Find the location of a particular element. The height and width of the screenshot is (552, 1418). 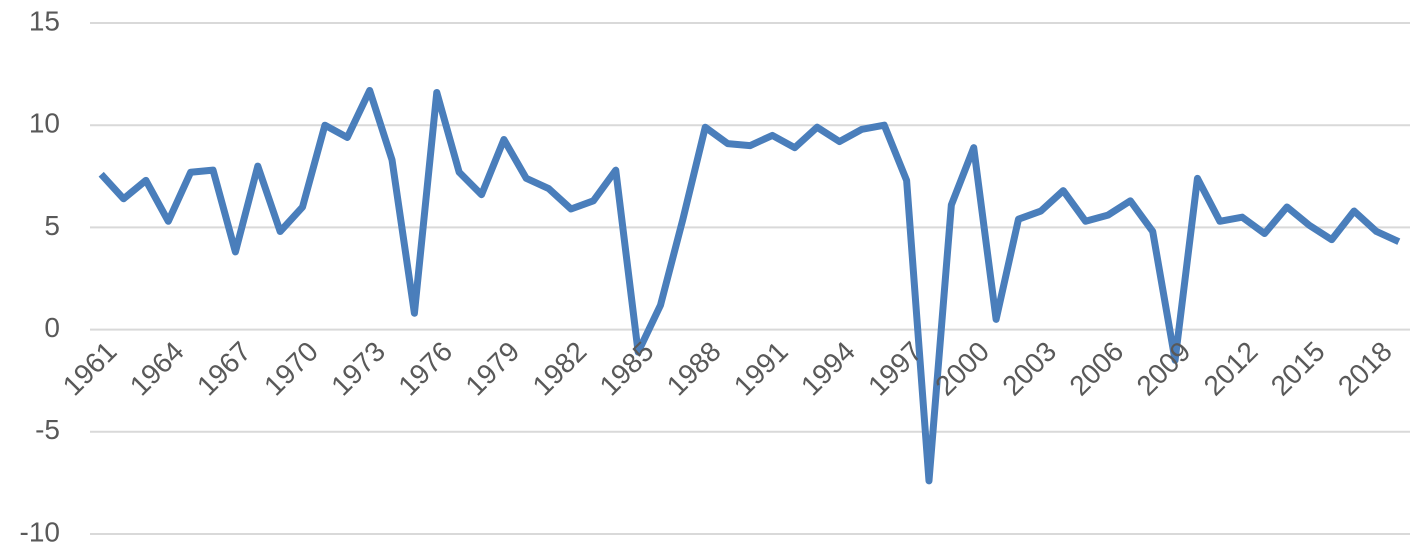

y-tick-label: 15 is located at coordinates (44, 20).